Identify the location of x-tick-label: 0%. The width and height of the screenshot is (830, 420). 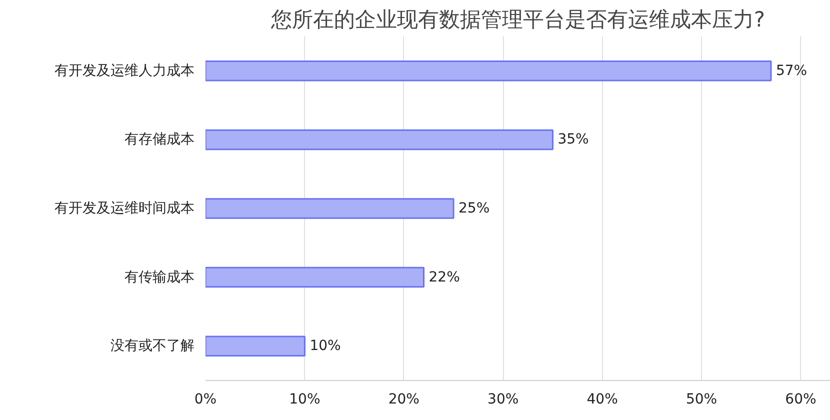
(205, 400).